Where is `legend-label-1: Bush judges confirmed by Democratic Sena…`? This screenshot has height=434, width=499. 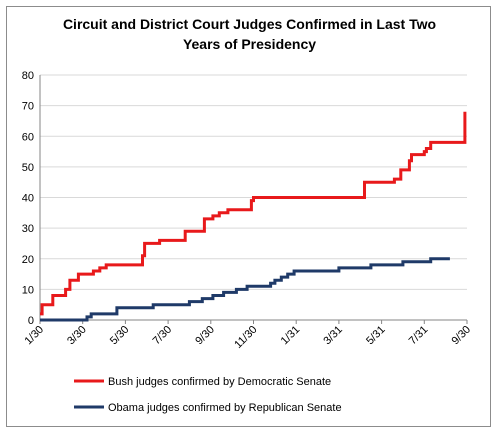
legend-label-1: Bush judges confirmed by Democratic Sena… is located at coordinates (219, 382).